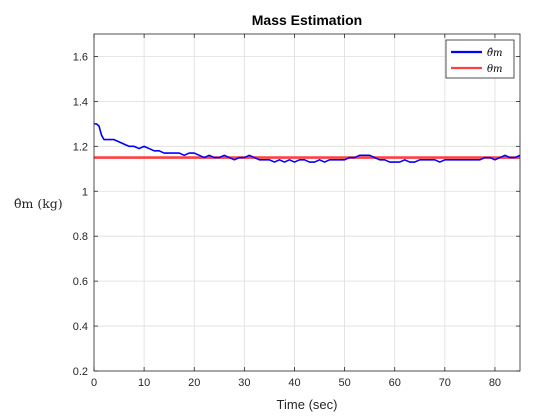 The width and height of the screenshot is (560, 420). What do you see at coordinates (85, 192) in the screenshot?
I see `y-tick-label: 1` at bounding box center [85, 192].